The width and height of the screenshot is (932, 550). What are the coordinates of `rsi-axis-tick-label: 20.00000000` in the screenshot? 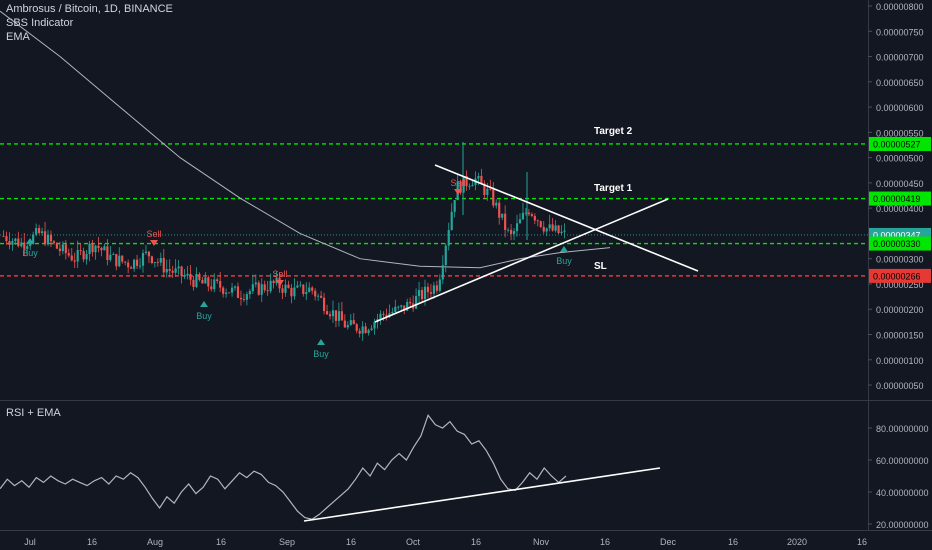 It's located at (902, 525).